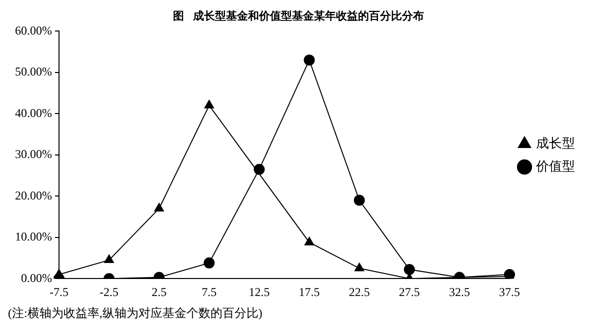 The image size is (603, 331). What do you see at coordinates (33, 113) in the screenshot?
I see `y-tick-label: 40.00%` at bounding box center [33, 113].